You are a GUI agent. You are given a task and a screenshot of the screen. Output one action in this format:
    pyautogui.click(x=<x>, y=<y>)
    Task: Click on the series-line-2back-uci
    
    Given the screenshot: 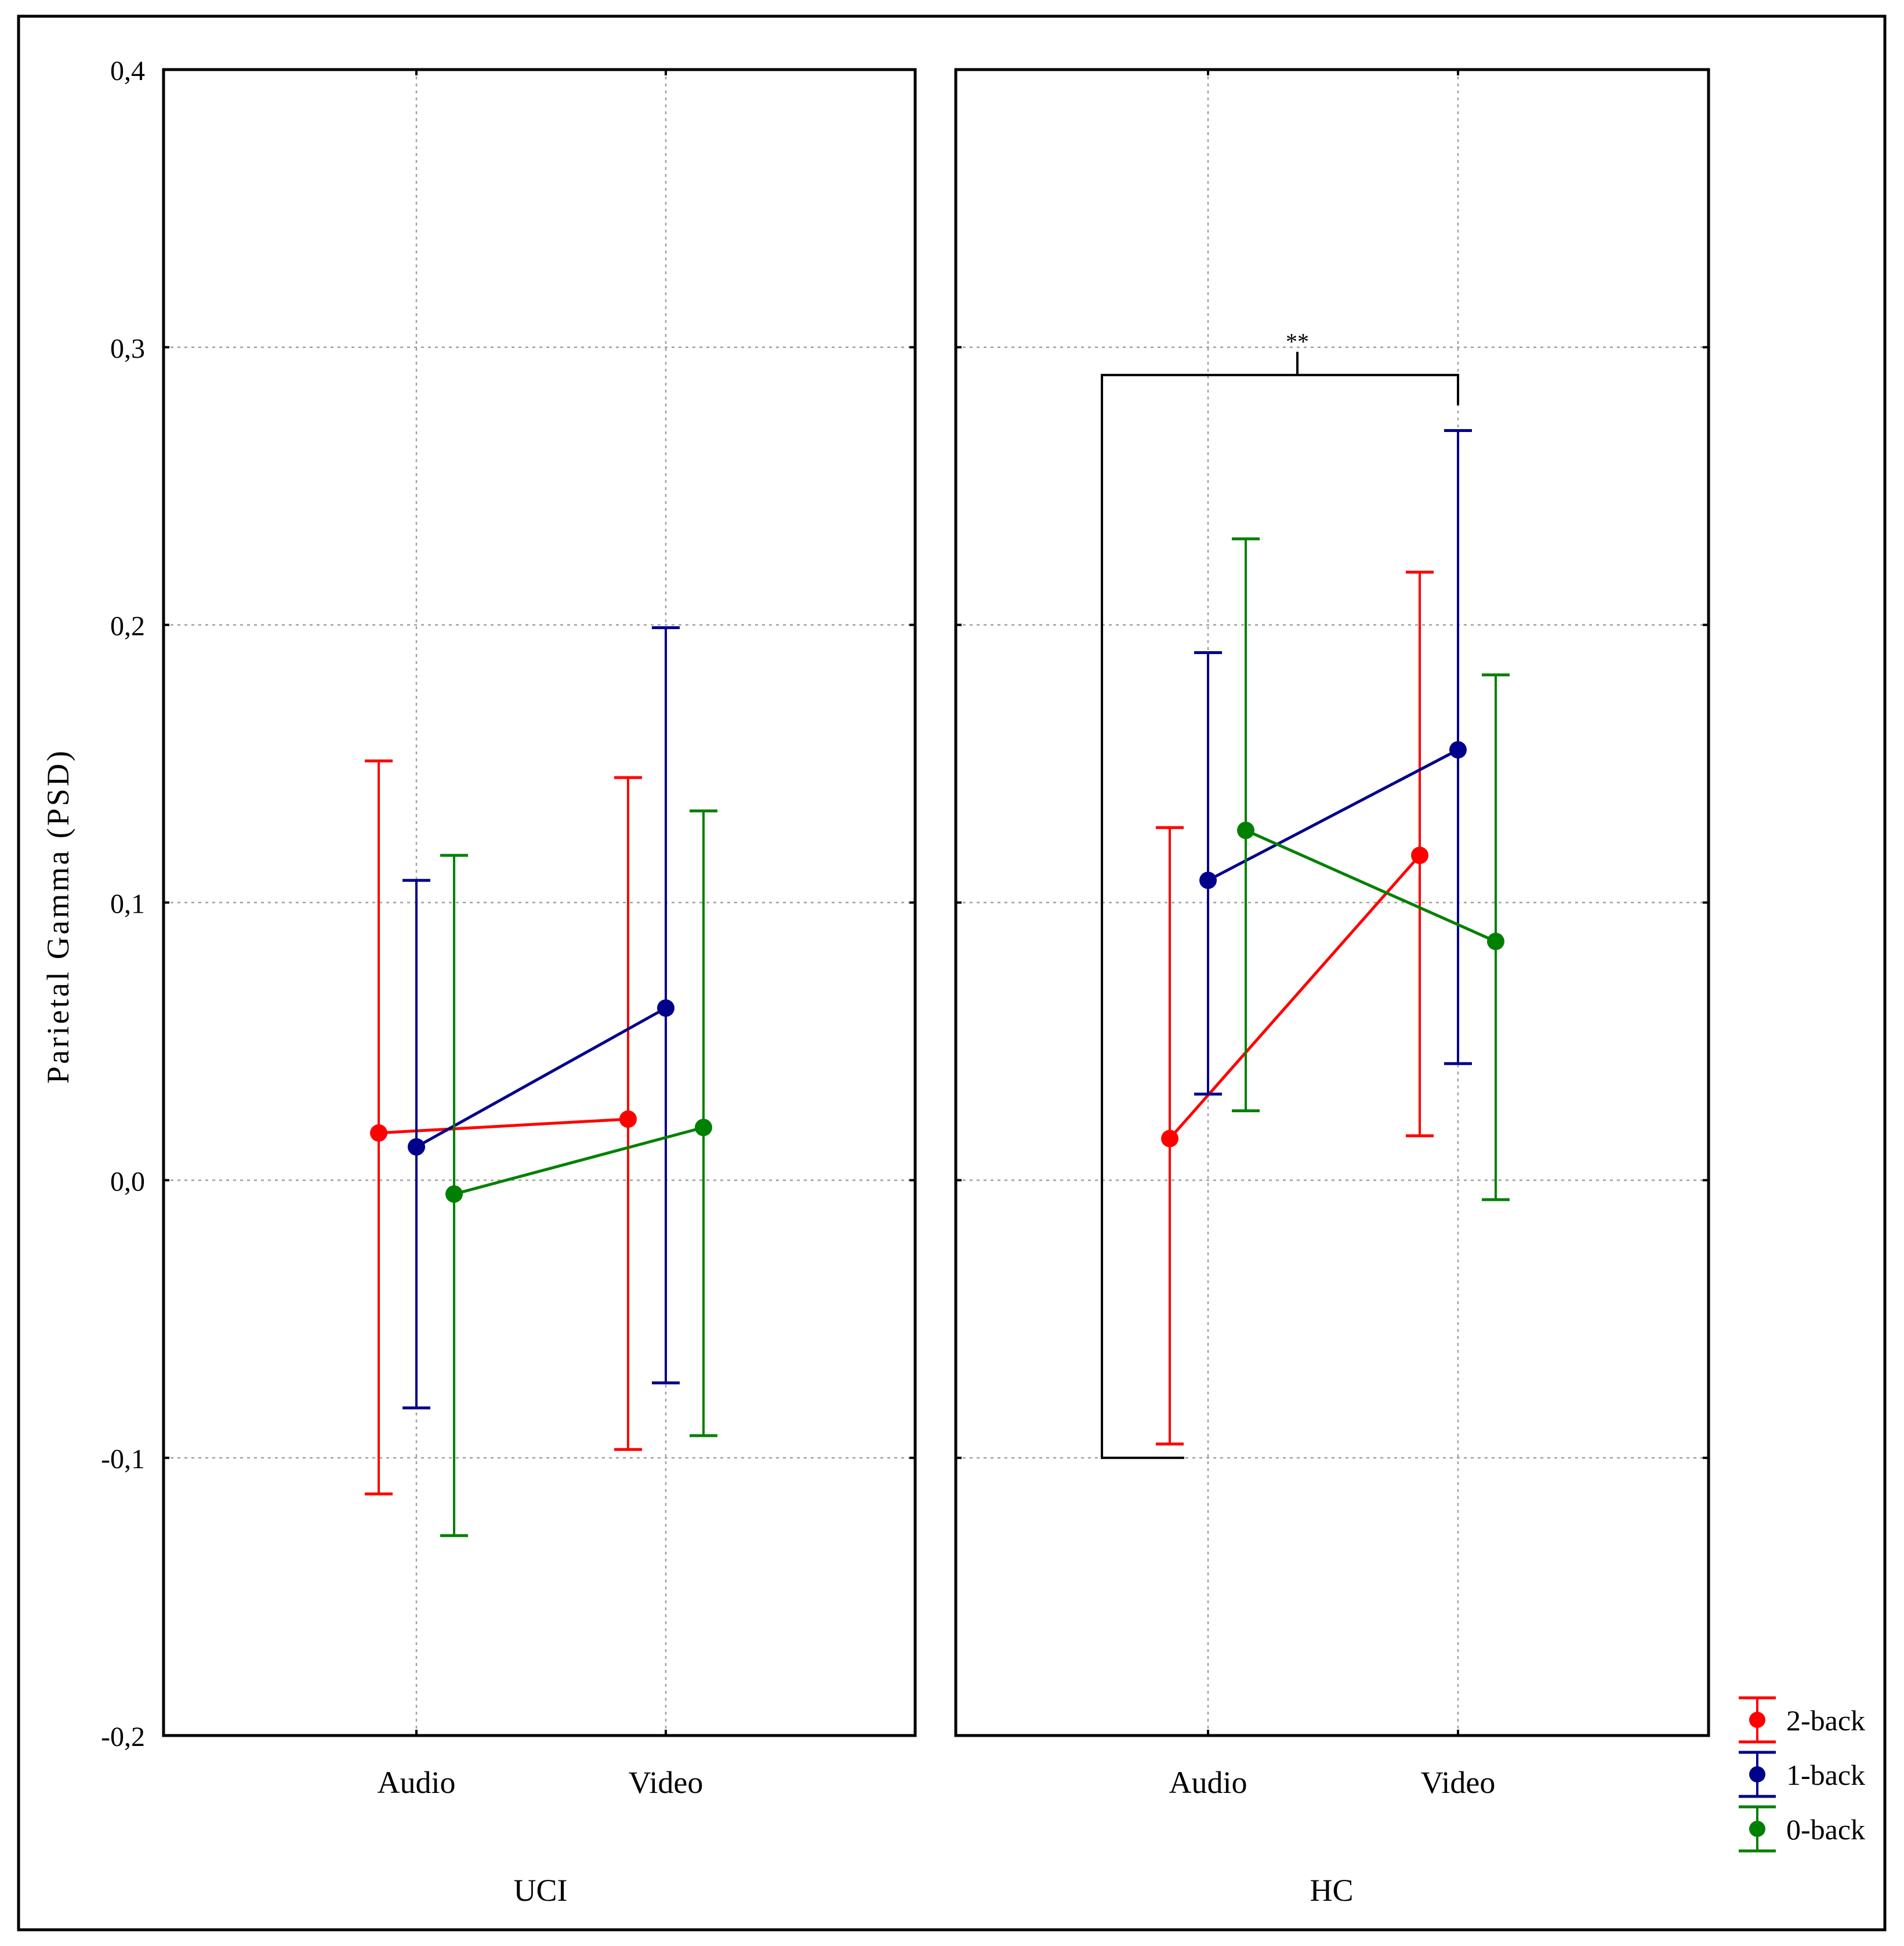 What is the action you would take?
    pyautogui.click(x=503, y=1126)
    